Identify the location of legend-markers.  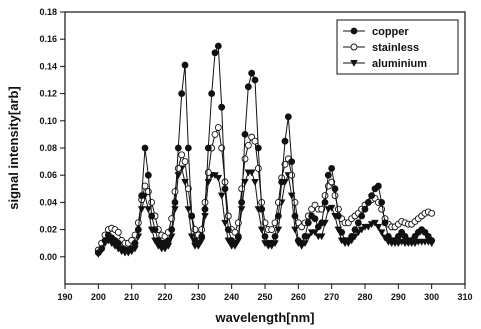
(354, 47).